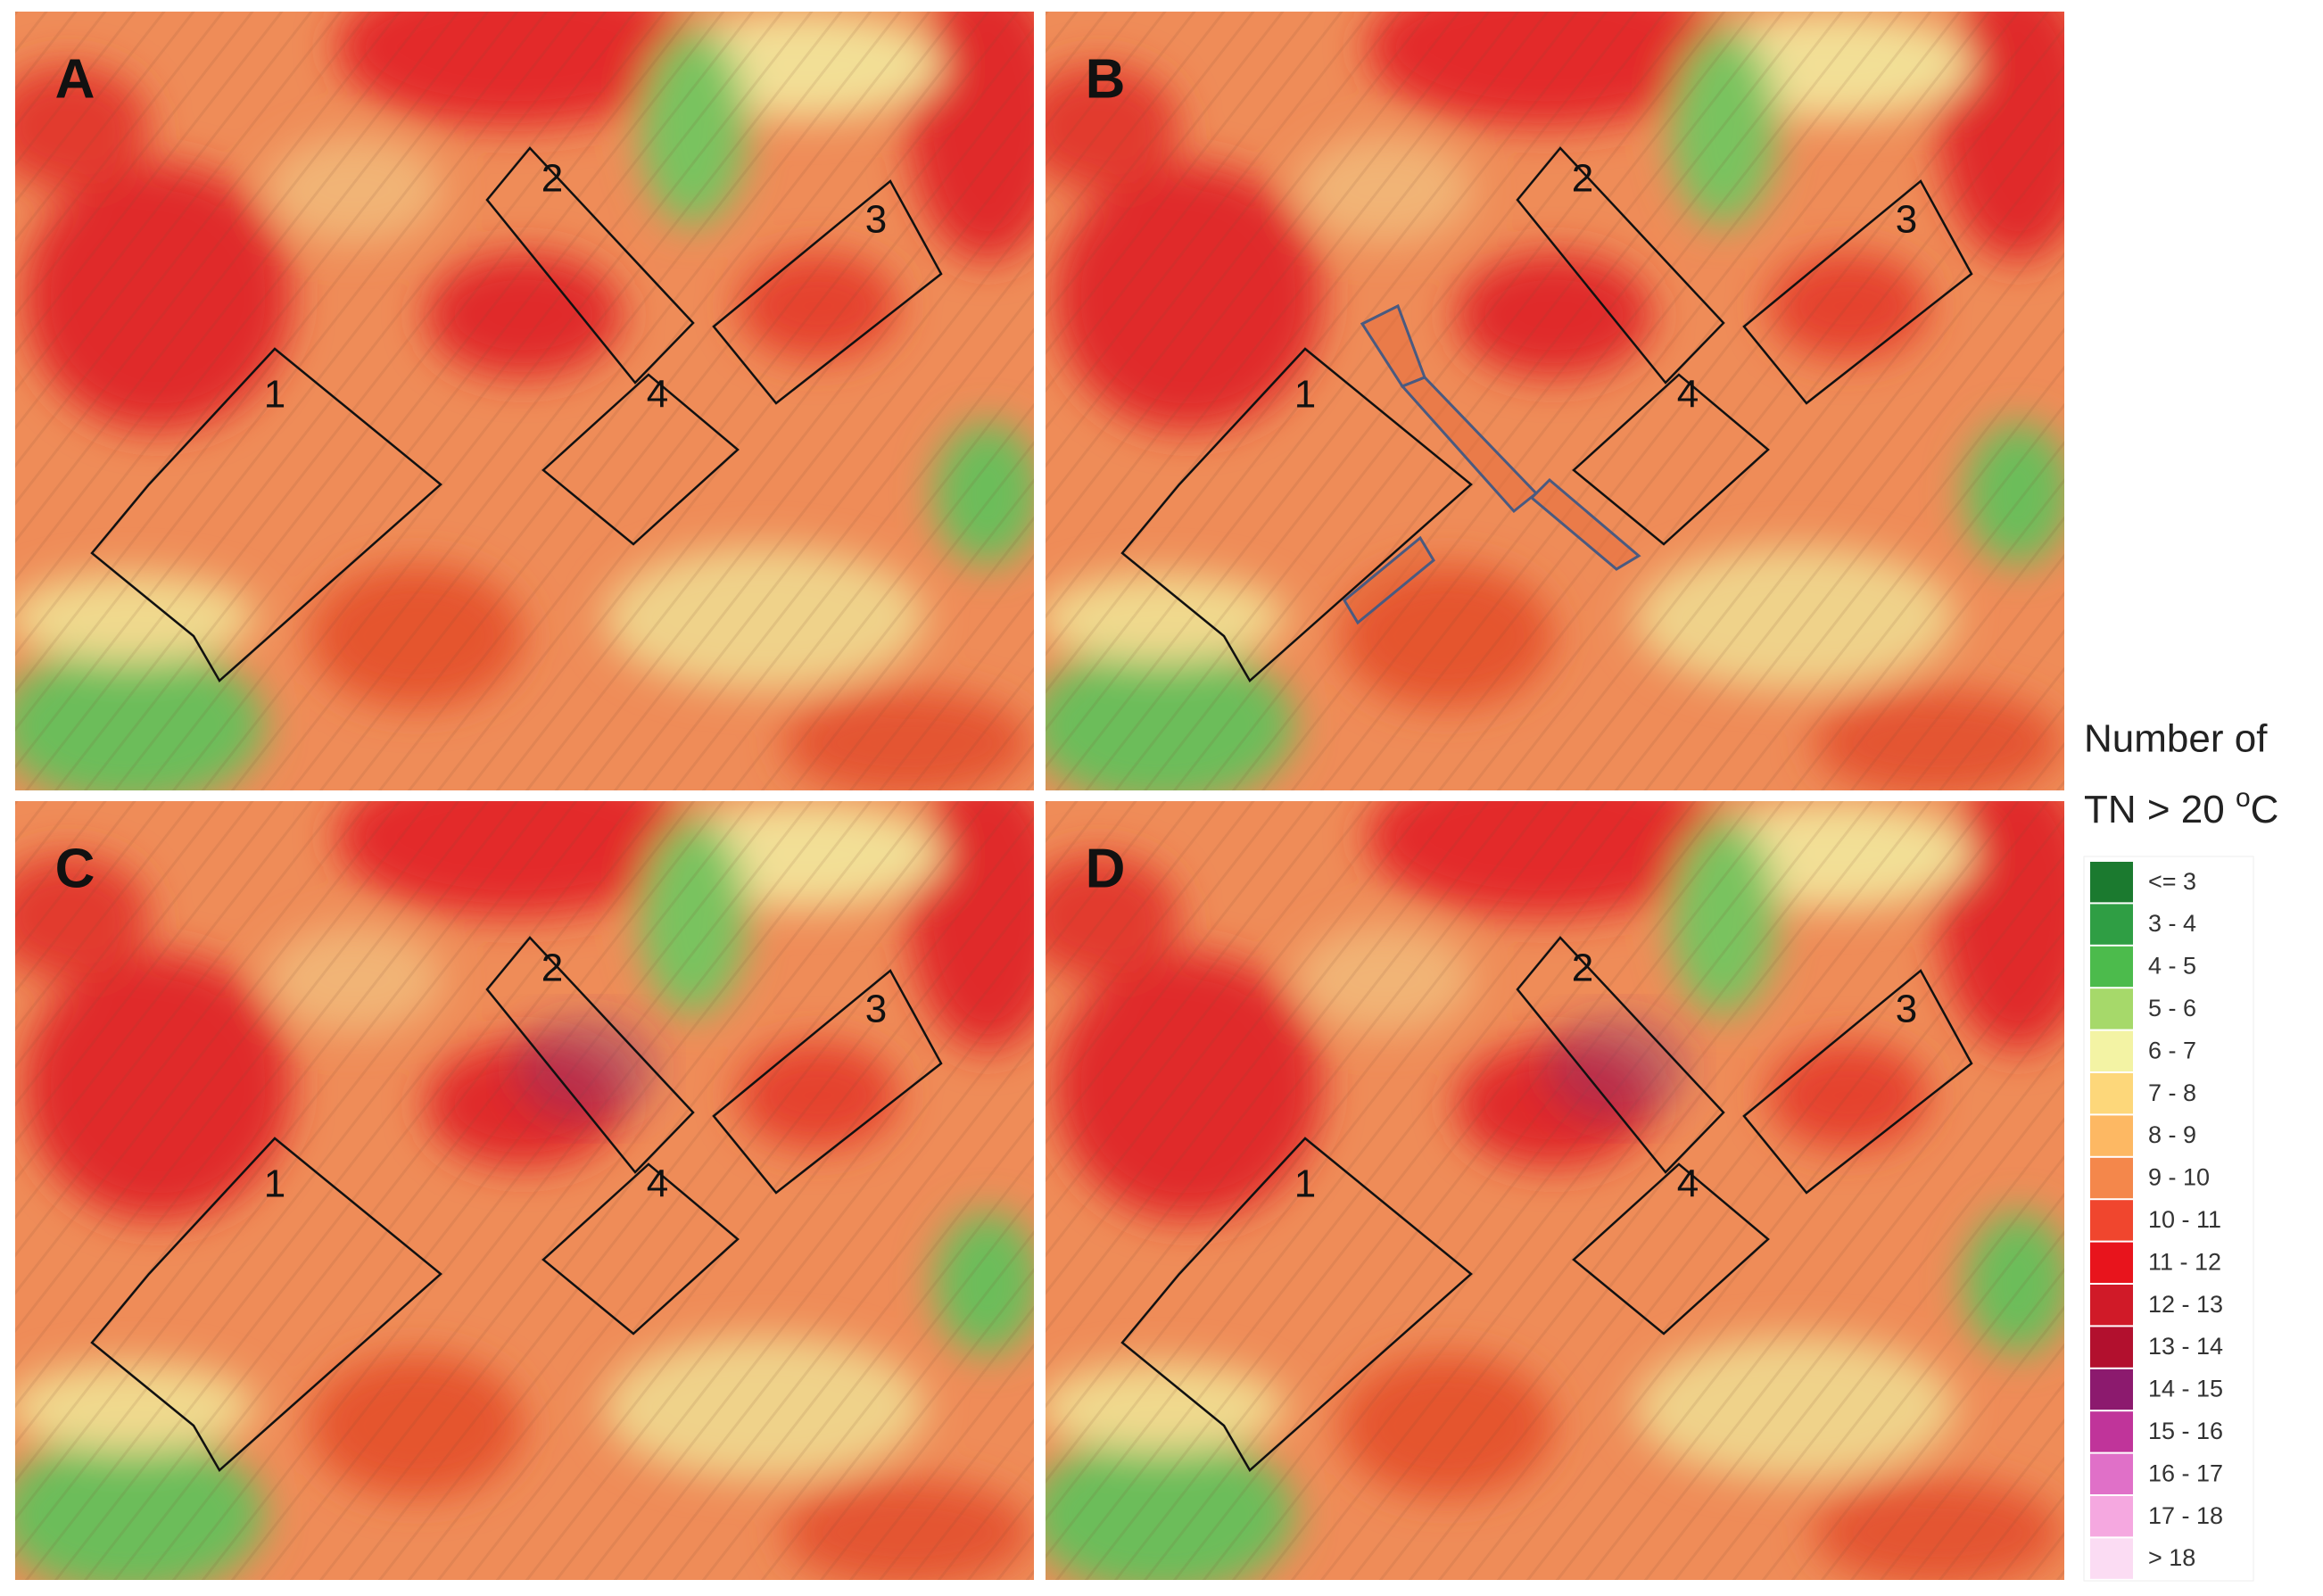 This screenshot has width=2323, height=1596. I want to click on legend-title-unit: C, so click(2265, 809).